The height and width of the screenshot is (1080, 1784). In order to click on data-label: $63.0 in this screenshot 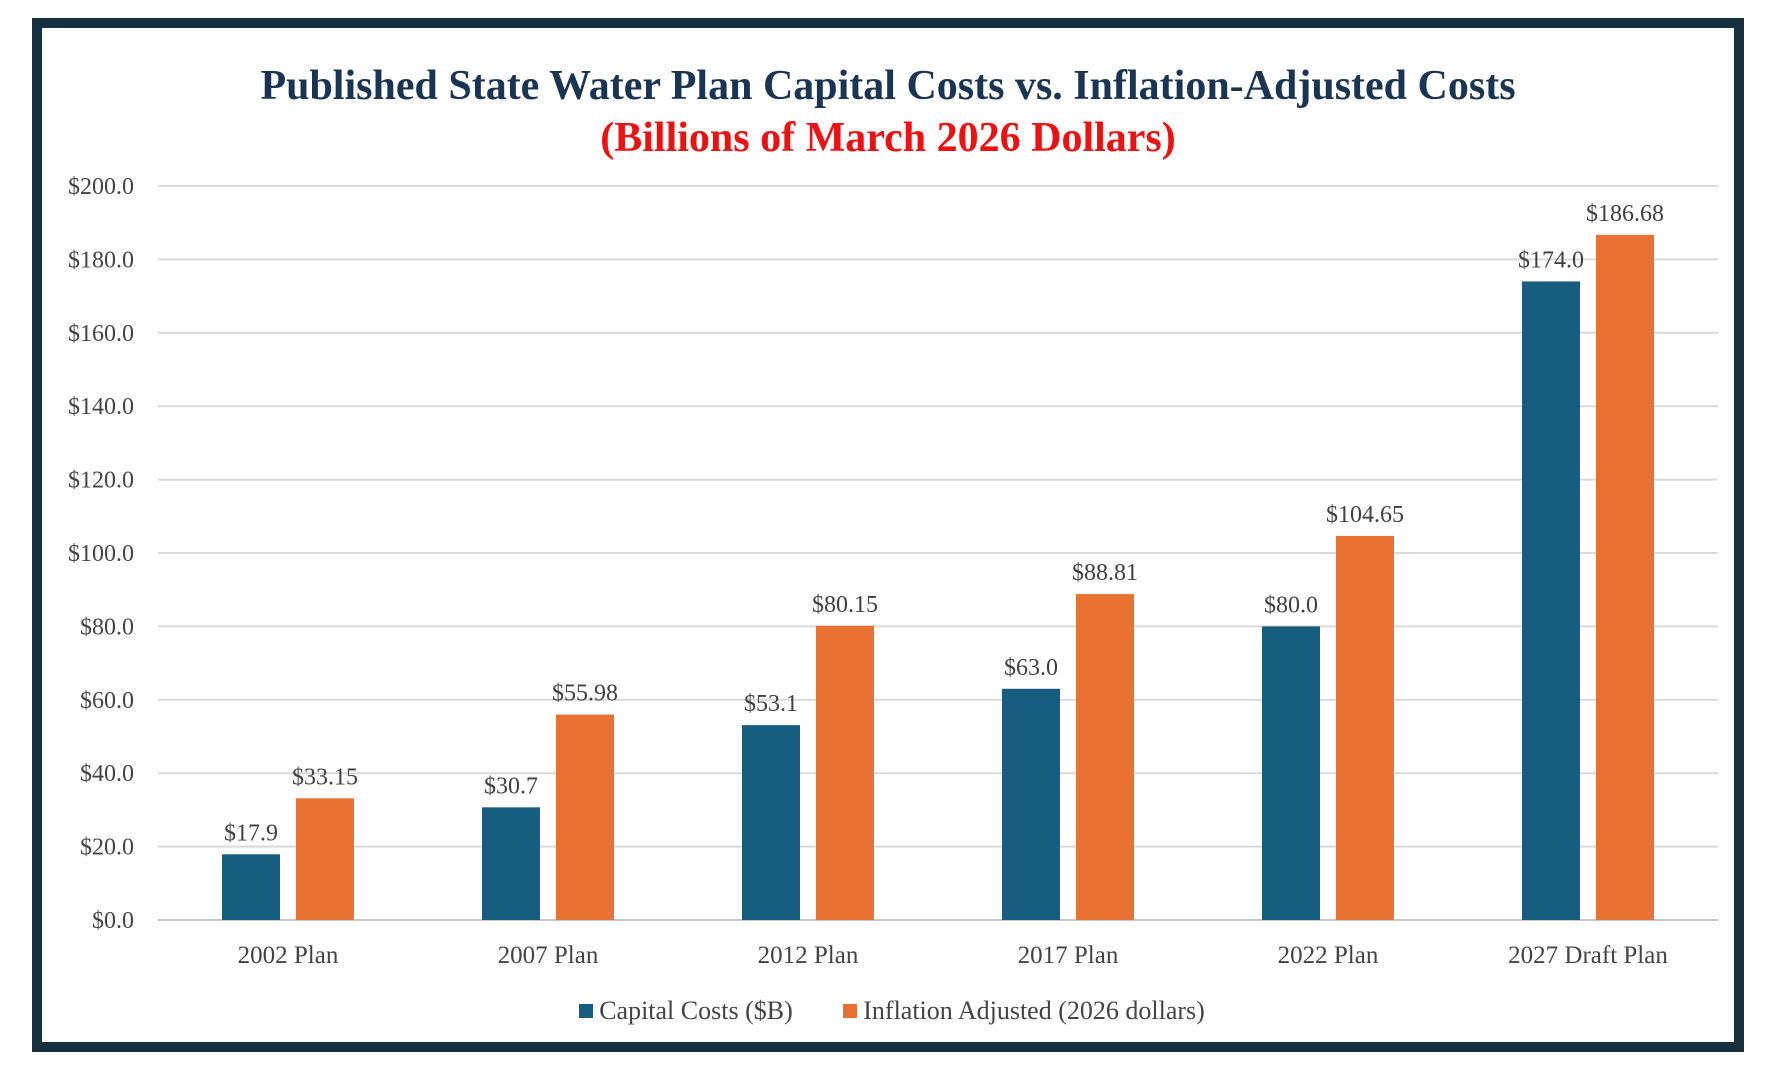, I will do `click(1031, 668)`.